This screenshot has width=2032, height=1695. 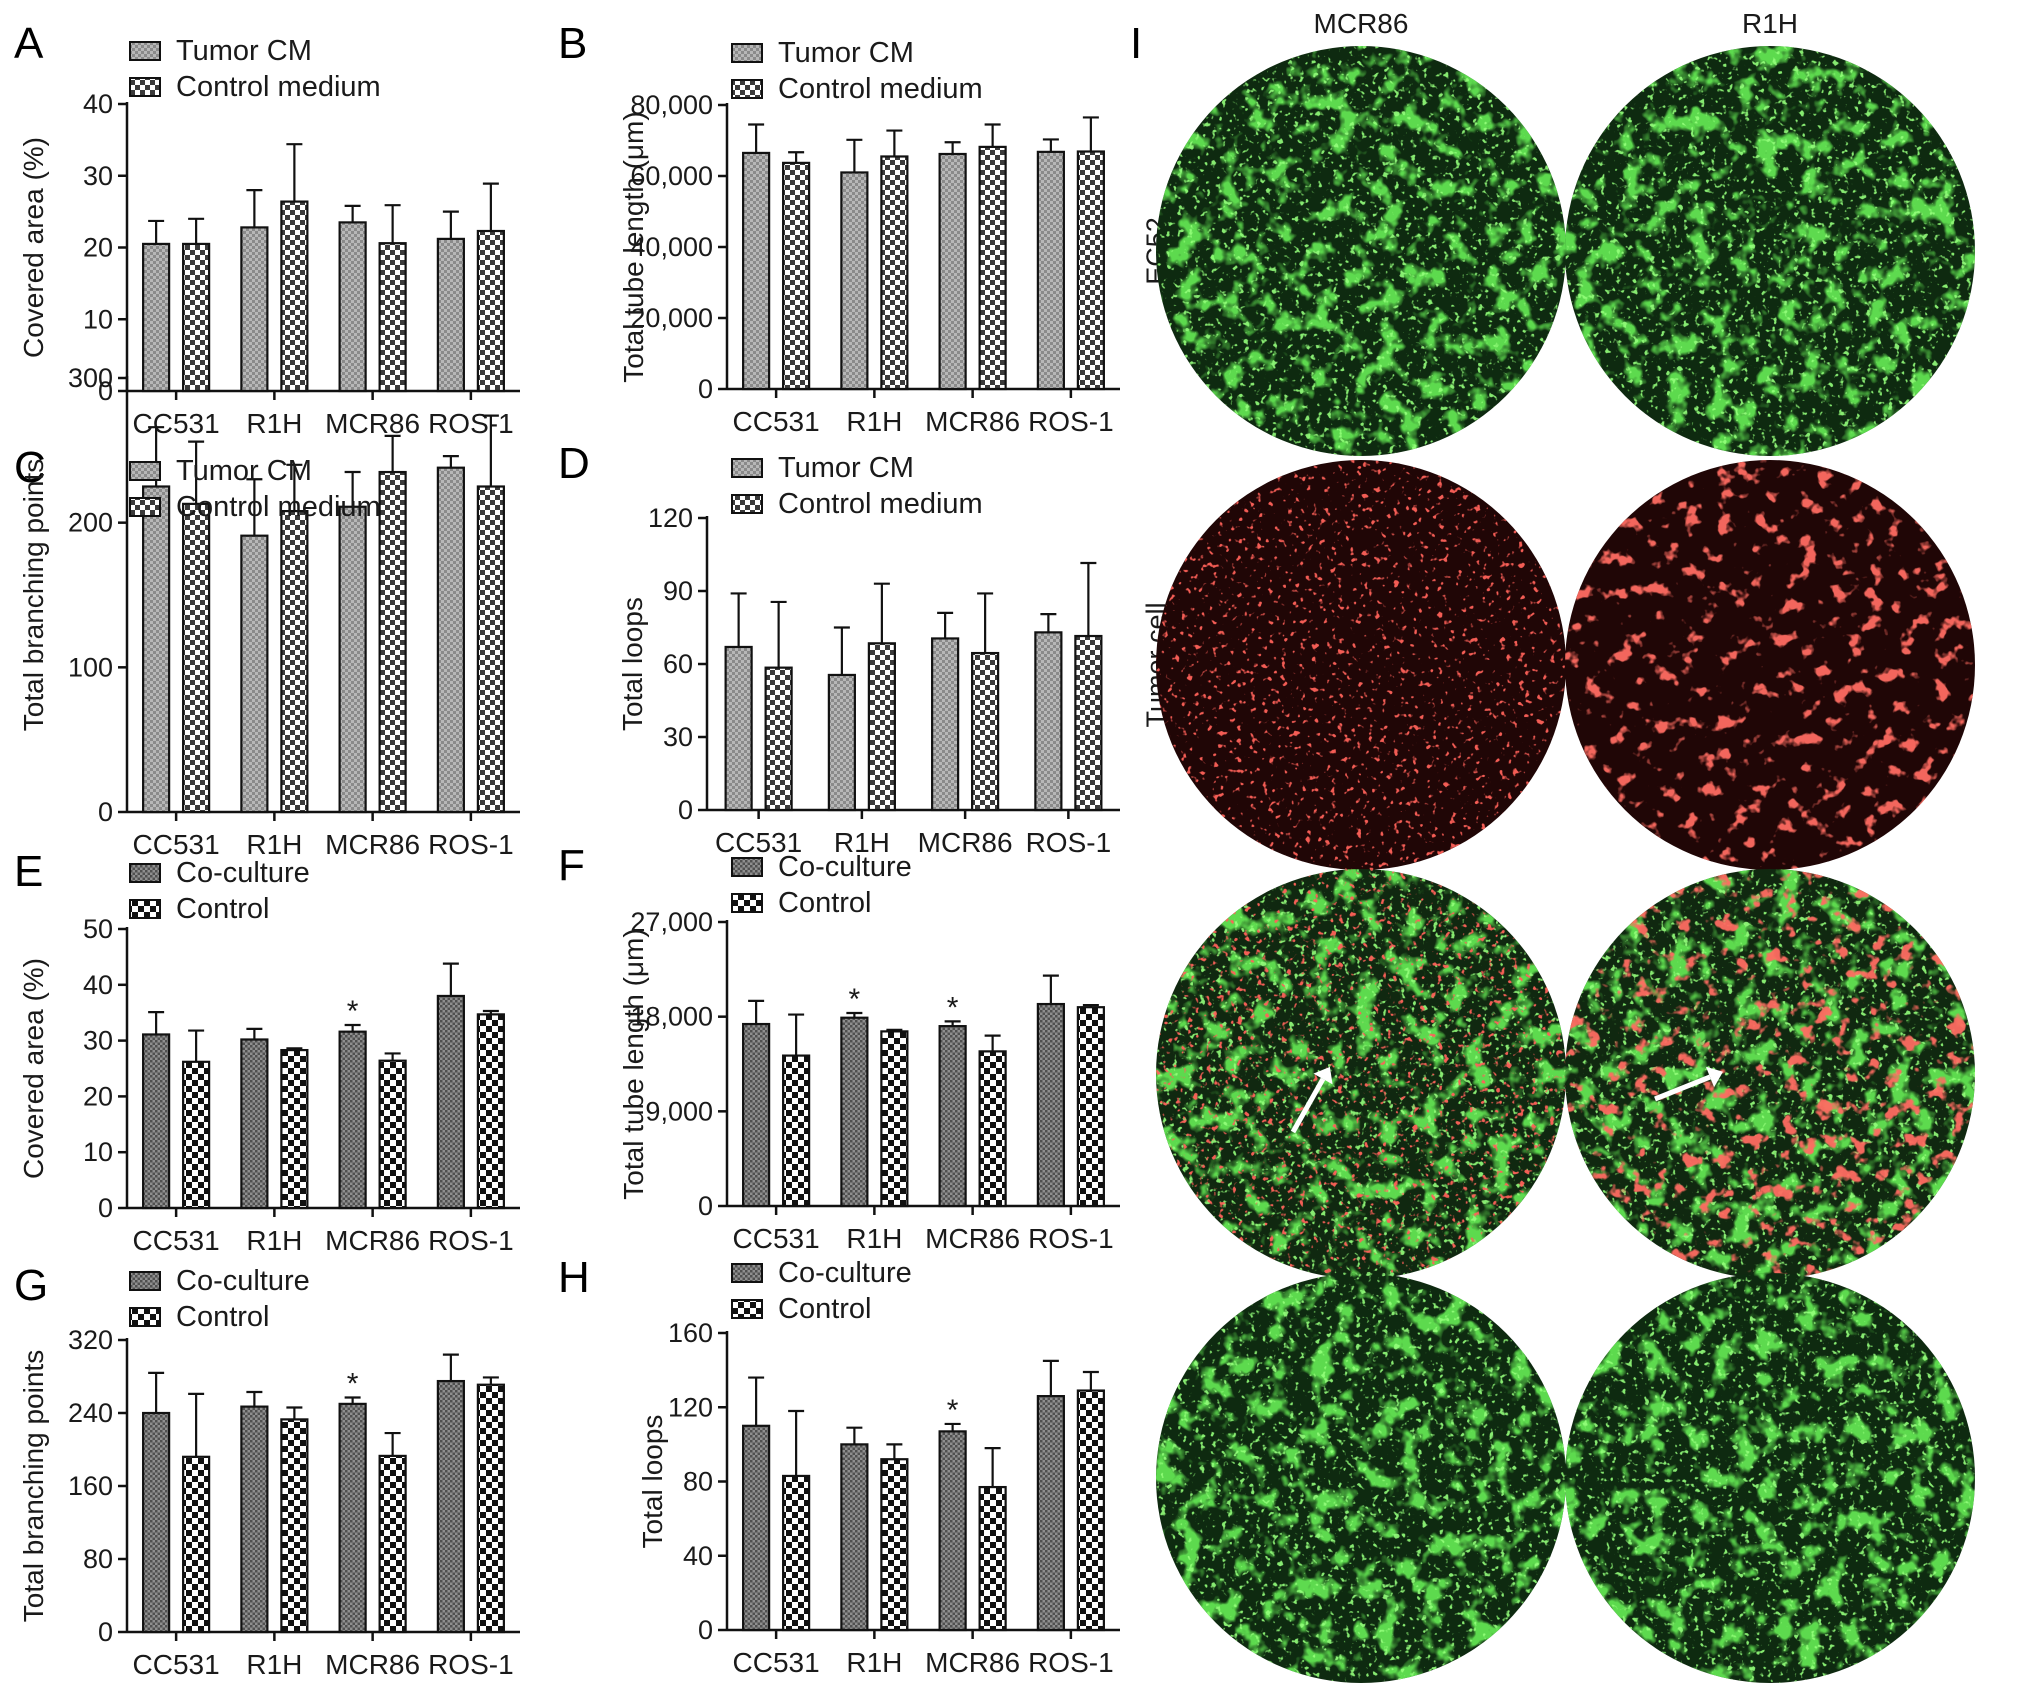 I want to click on legend-label: Tumor CM, so click(x=846, y=468).